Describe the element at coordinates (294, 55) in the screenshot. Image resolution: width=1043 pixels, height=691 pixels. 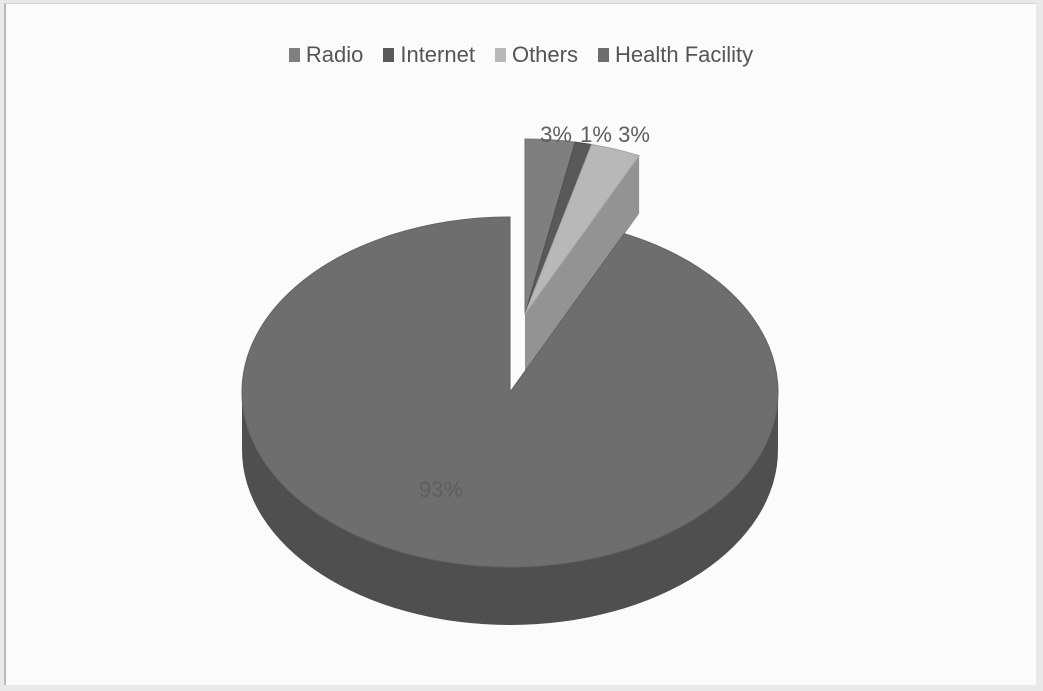
I see `legend-swatch-radio` at that location.